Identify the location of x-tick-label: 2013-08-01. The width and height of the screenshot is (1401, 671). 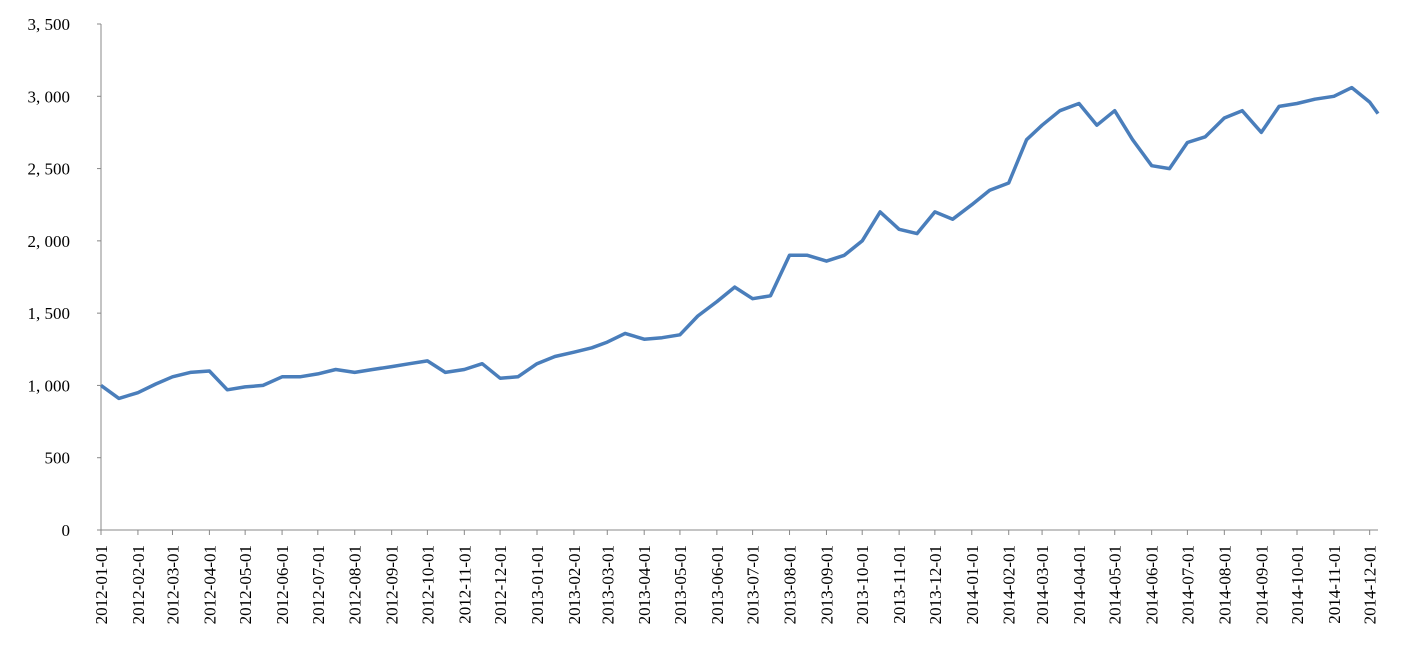
(790, 584).